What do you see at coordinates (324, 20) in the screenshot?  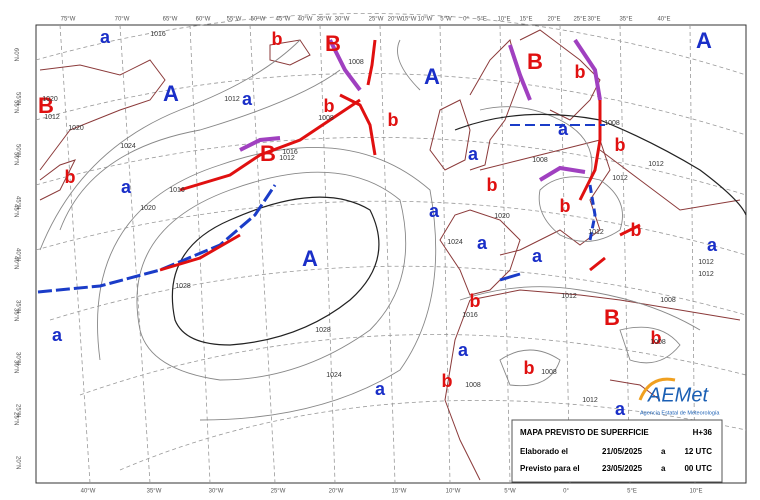 I see `longitude-label: 35°W` at bounding box center [324, 20].